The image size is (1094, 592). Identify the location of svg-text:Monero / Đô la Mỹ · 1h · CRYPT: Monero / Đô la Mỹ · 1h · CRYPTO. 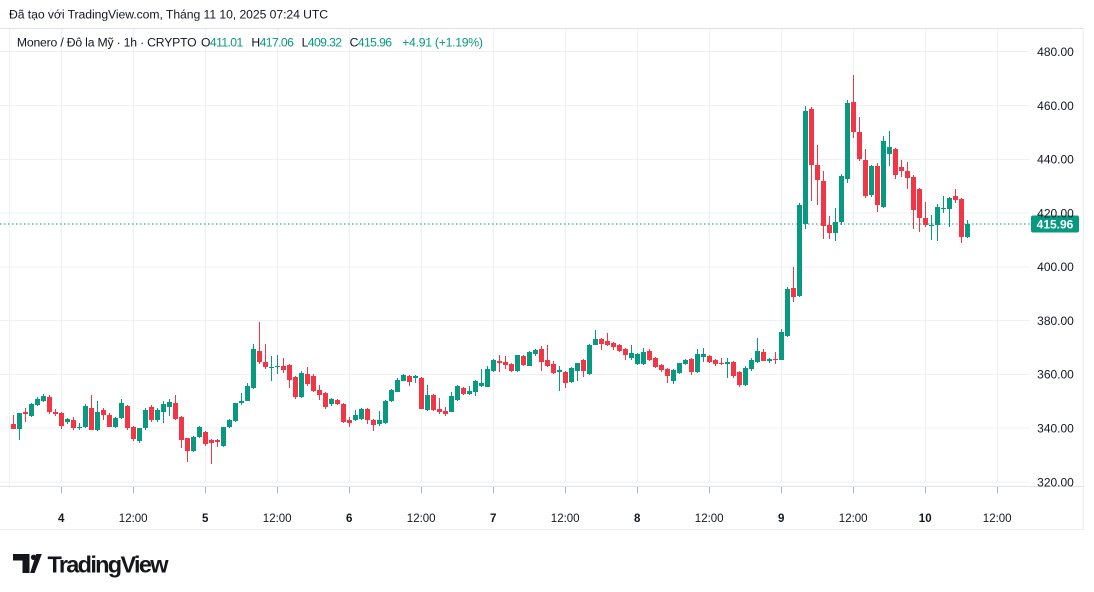
(107, 43).